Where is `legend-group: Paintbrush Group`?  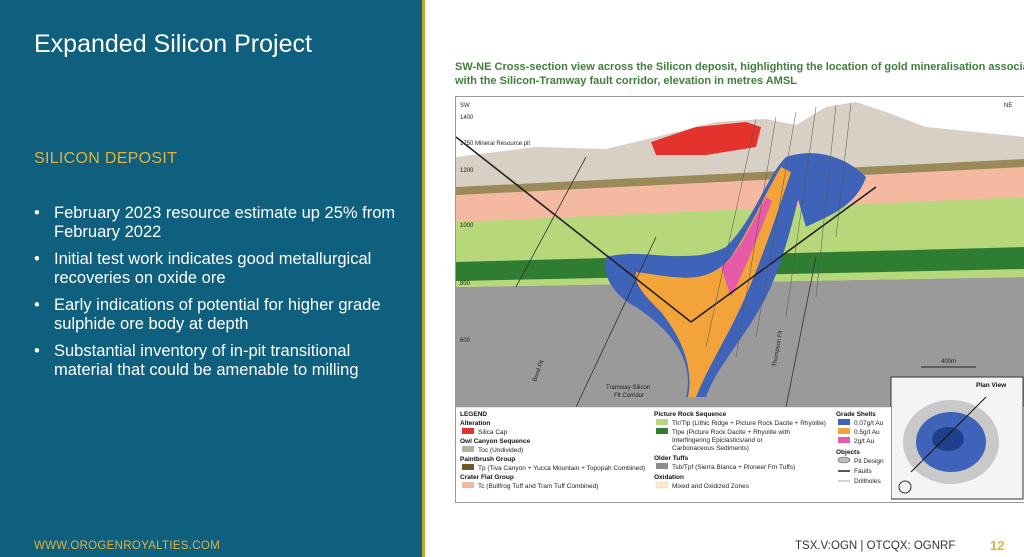 legend-group: Paintbrush Group is located at coordinates (487, 459).